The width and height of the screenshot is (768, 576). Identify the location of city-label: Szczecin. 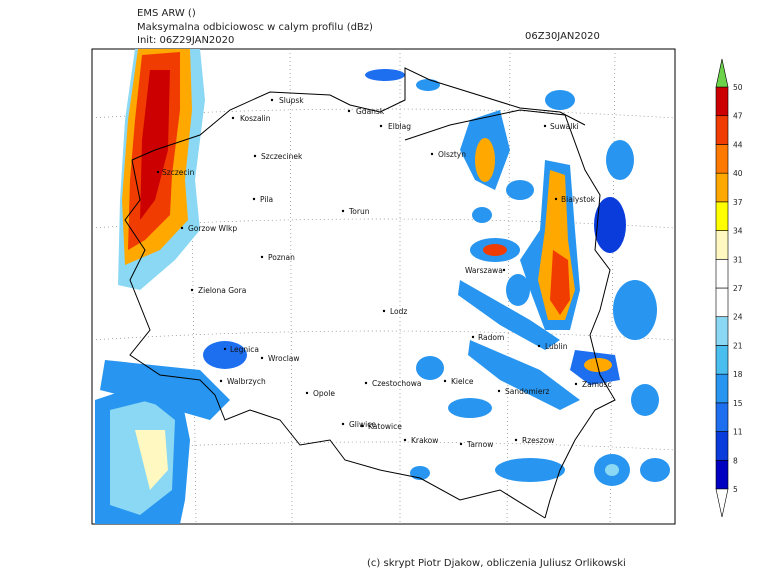
(178, 172).